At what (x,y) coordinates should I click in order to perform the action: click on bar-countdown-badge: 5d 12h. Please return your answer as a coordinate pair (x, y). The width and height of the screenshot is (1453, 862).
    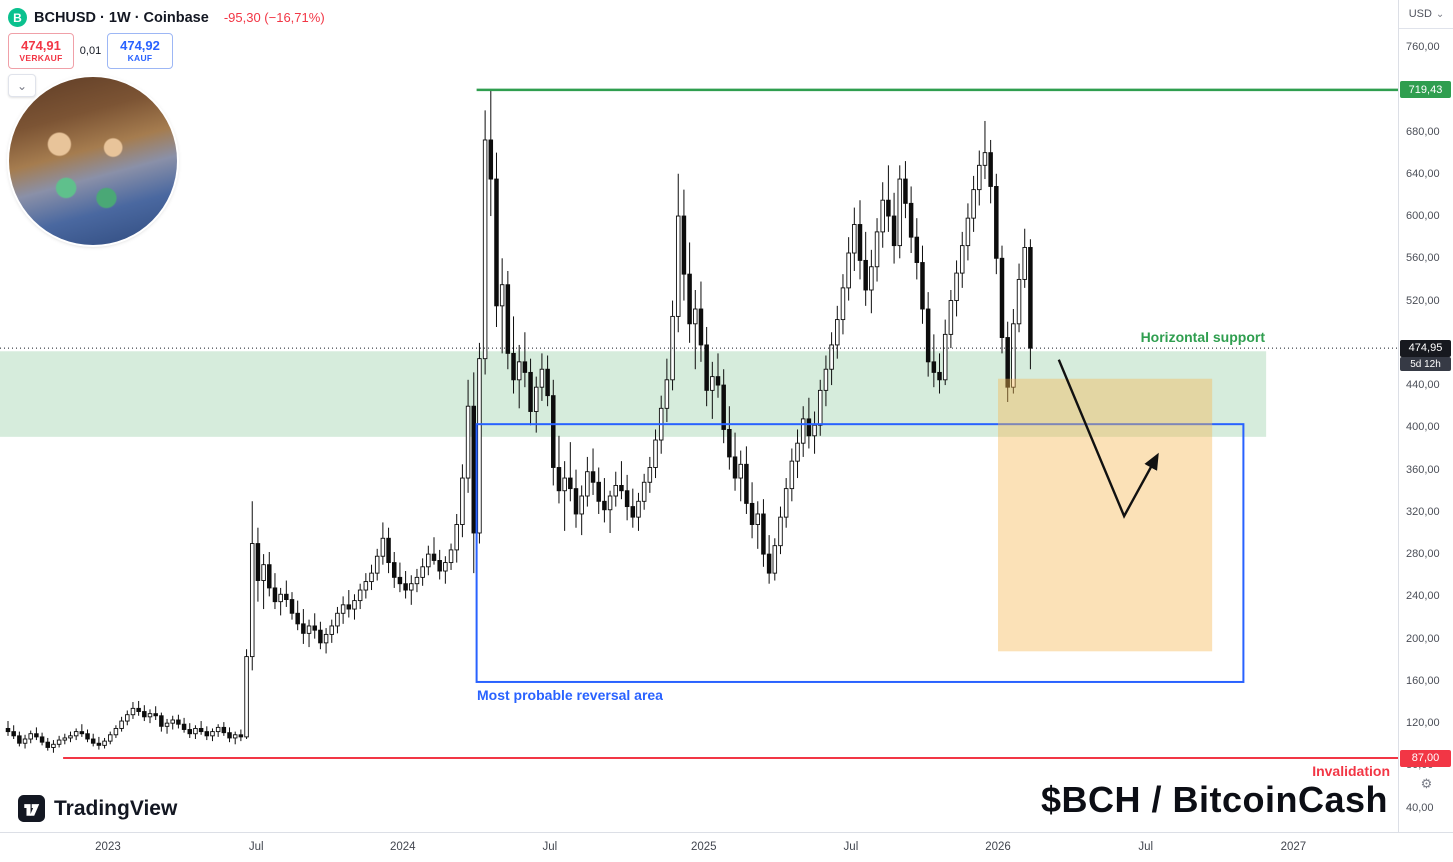
    Looking at the image, I should click on (1425, 364).